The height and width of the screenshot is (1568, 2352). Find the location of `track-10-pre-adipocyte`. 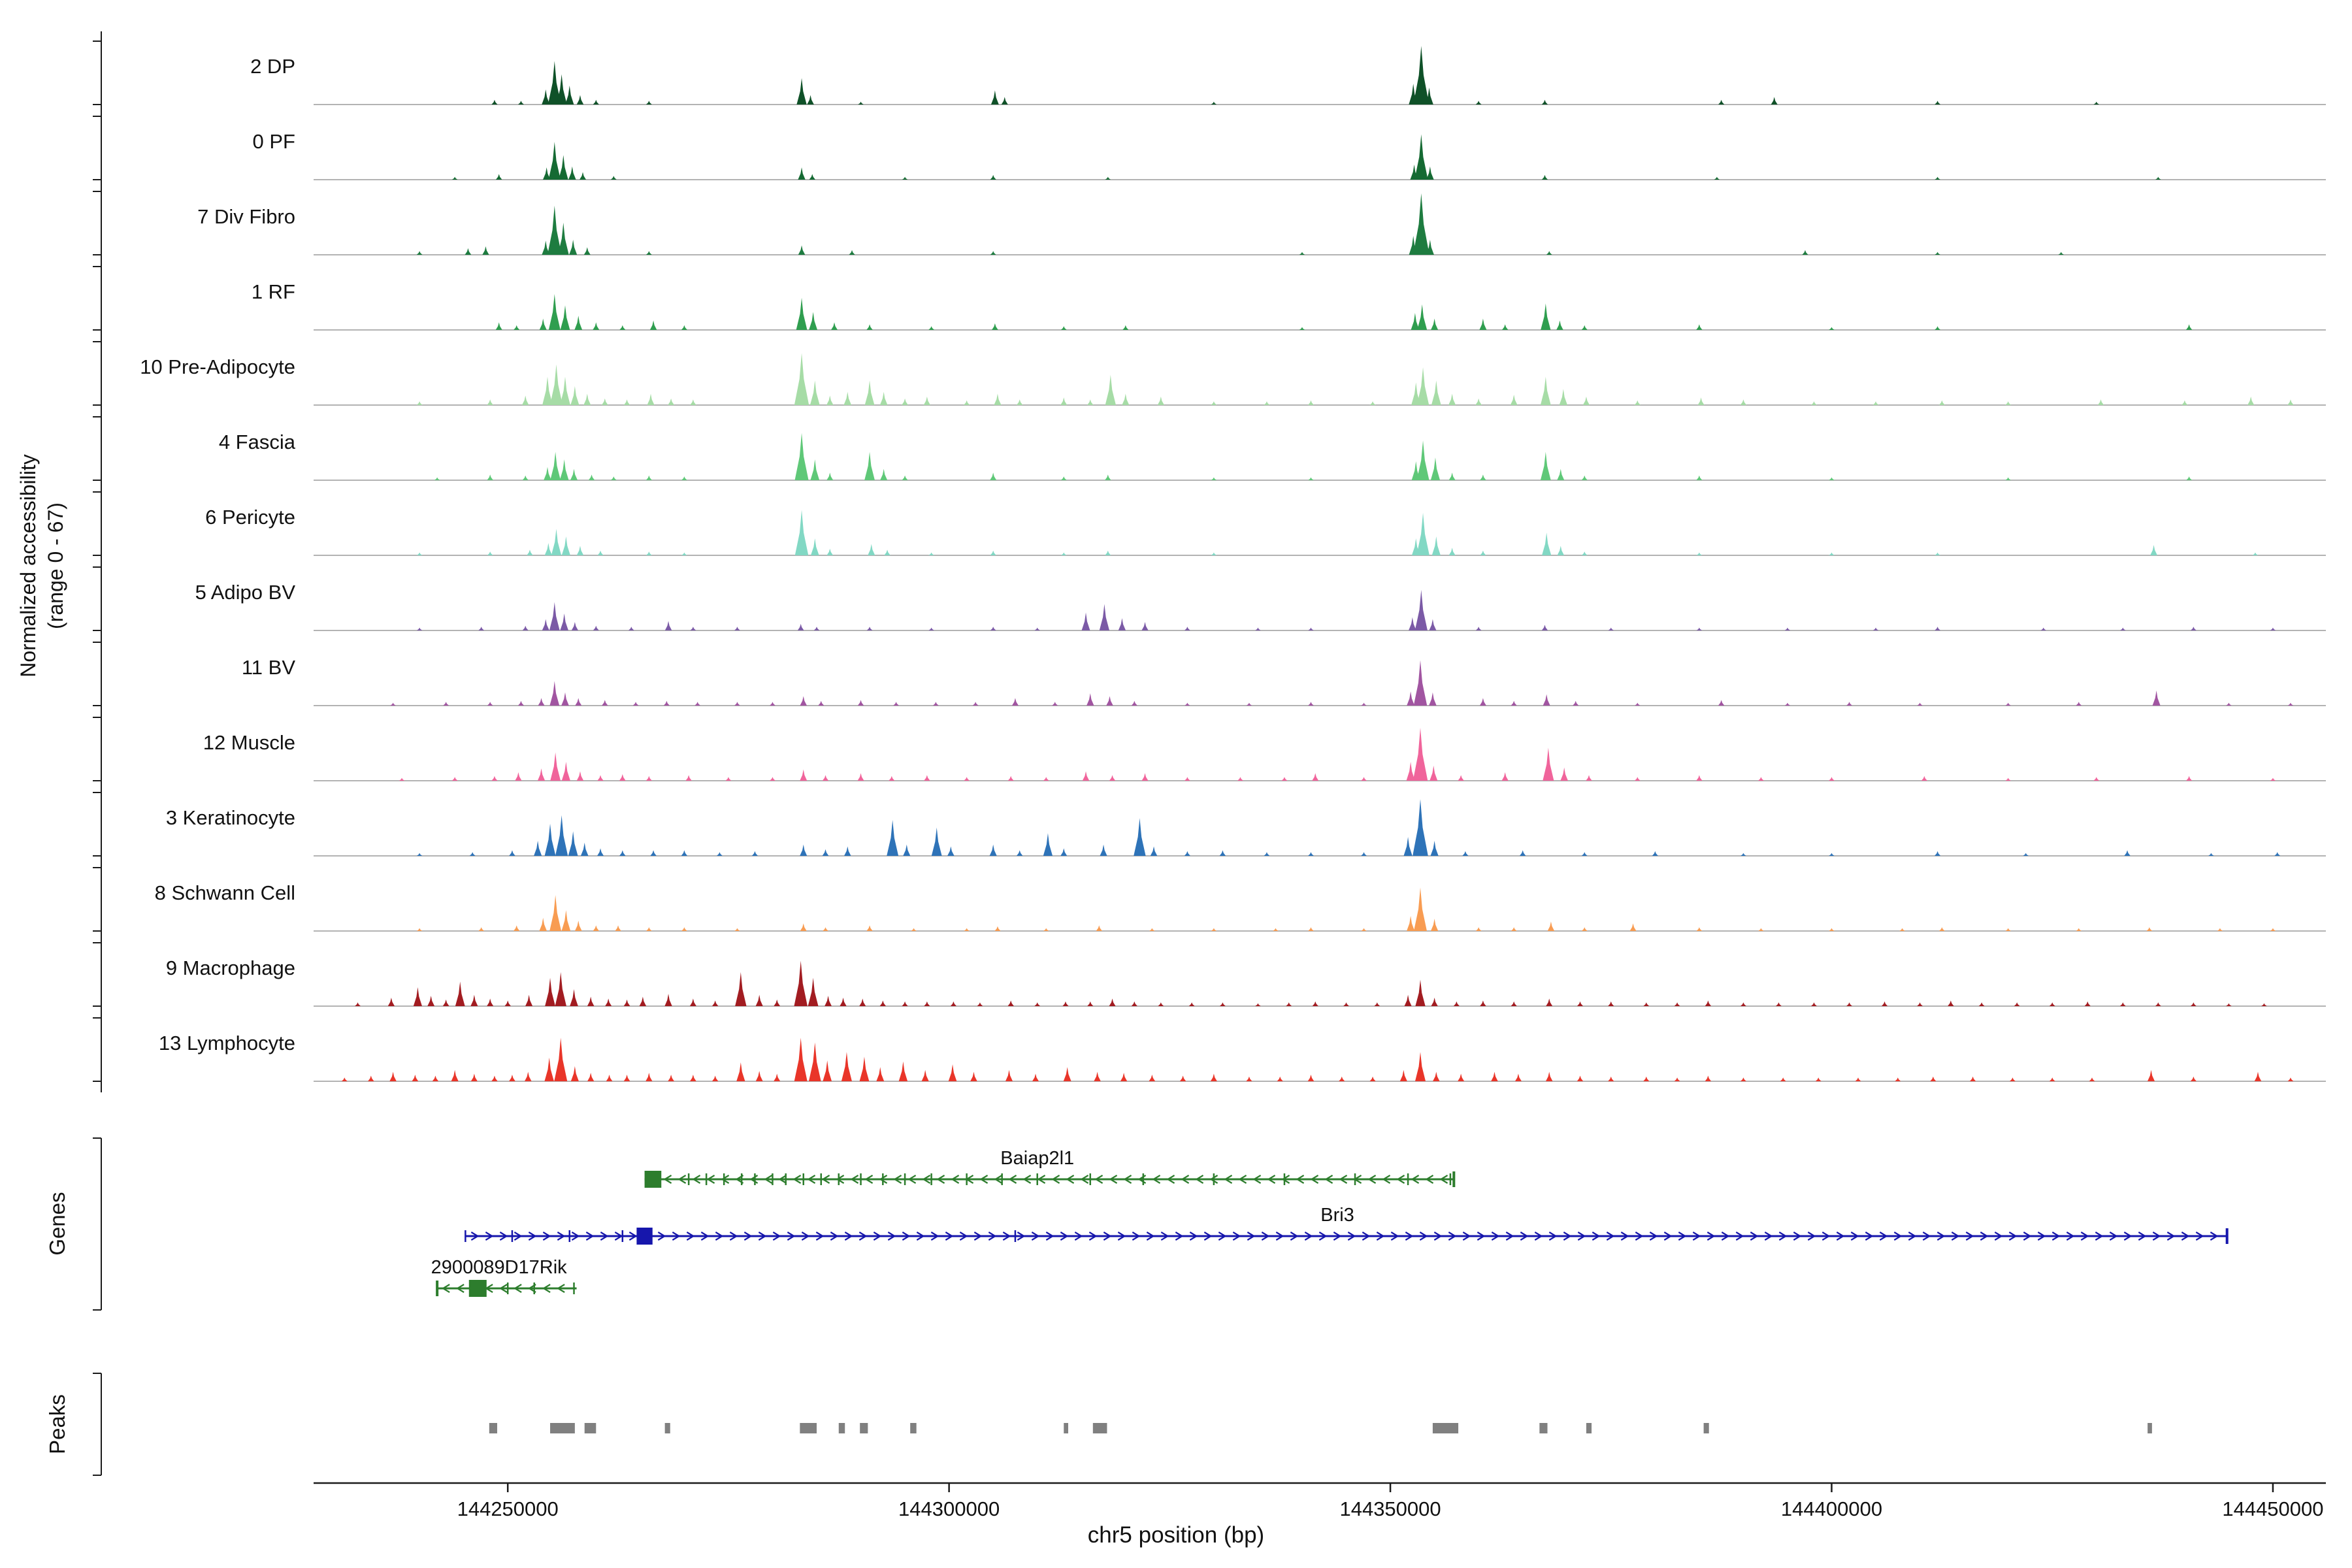

track-10-pre-adipocyte is located at coordinates (1209, 373).